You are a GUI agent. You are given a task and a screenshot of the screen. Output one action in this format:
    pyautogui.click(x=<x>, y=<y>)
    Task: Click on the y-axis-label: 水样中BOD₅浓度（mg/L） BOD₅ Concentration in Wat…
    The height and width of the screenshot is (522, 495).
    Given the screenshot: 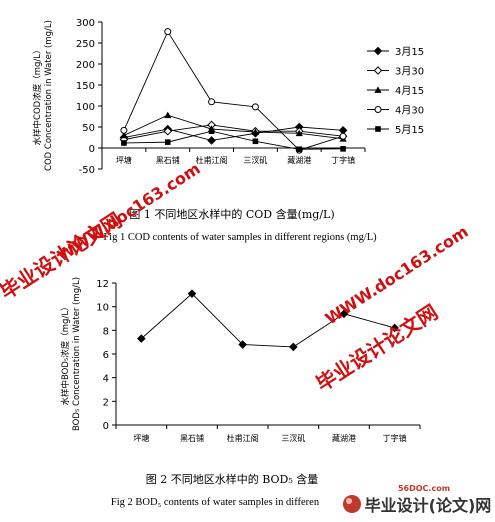 What is the action you would take?
    pyautogui.click(x=71, y=354)
    